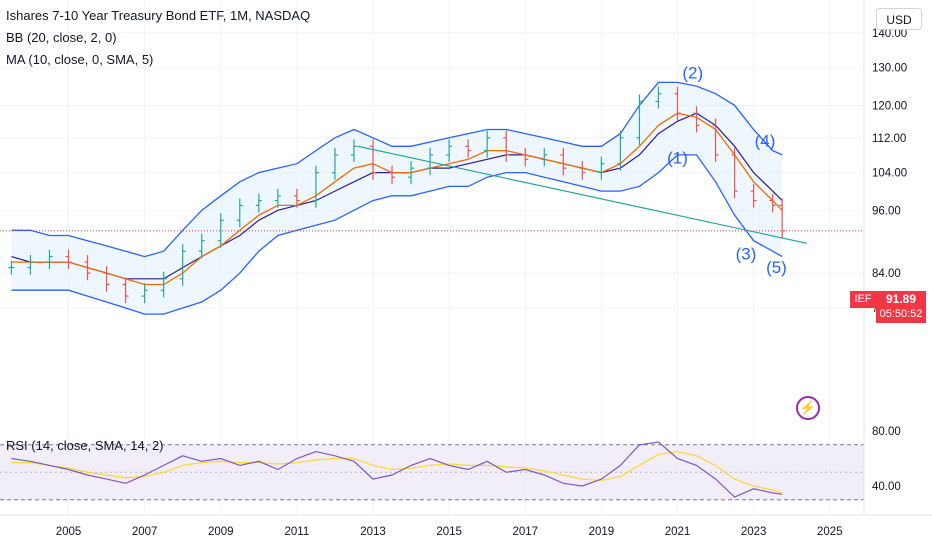 The width and height of the screenshot is (932, 550). What do you see at coordinates (221, 532) in the screenshot?
I see `time-tick-label: 2009` at bounding box center [221, 532].